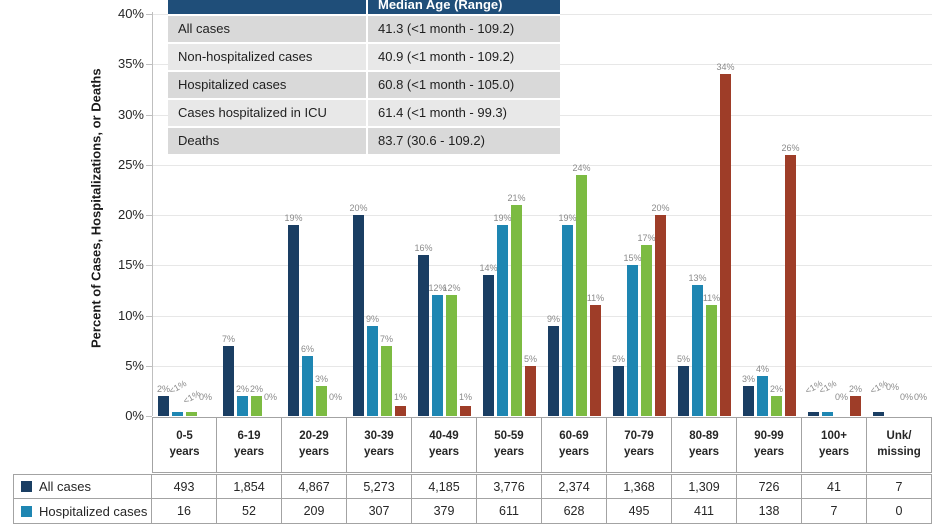 The height and width of the screenshot is (524, 932). What do you see at coordinates (488, 268) in the screenshot?
I see `bar-label: 14%` at bounding box center [488, 268].